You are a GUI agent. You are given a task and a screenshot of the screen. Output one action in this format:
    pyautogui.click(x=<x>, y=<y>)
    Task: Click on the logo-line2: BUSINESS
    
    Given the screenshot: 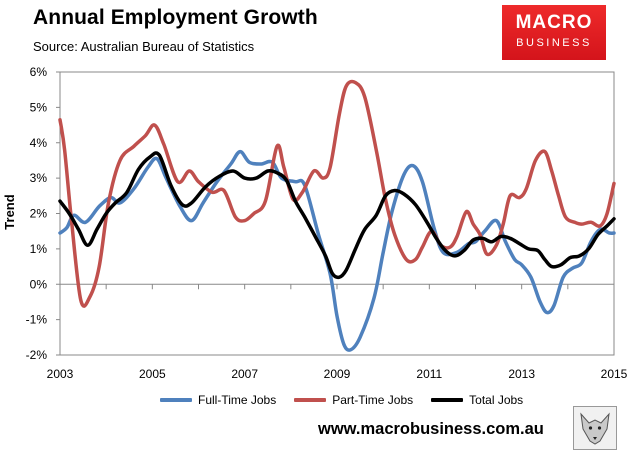 What is the action you would take?
    pyautogui.click(x=554, y=43)
    